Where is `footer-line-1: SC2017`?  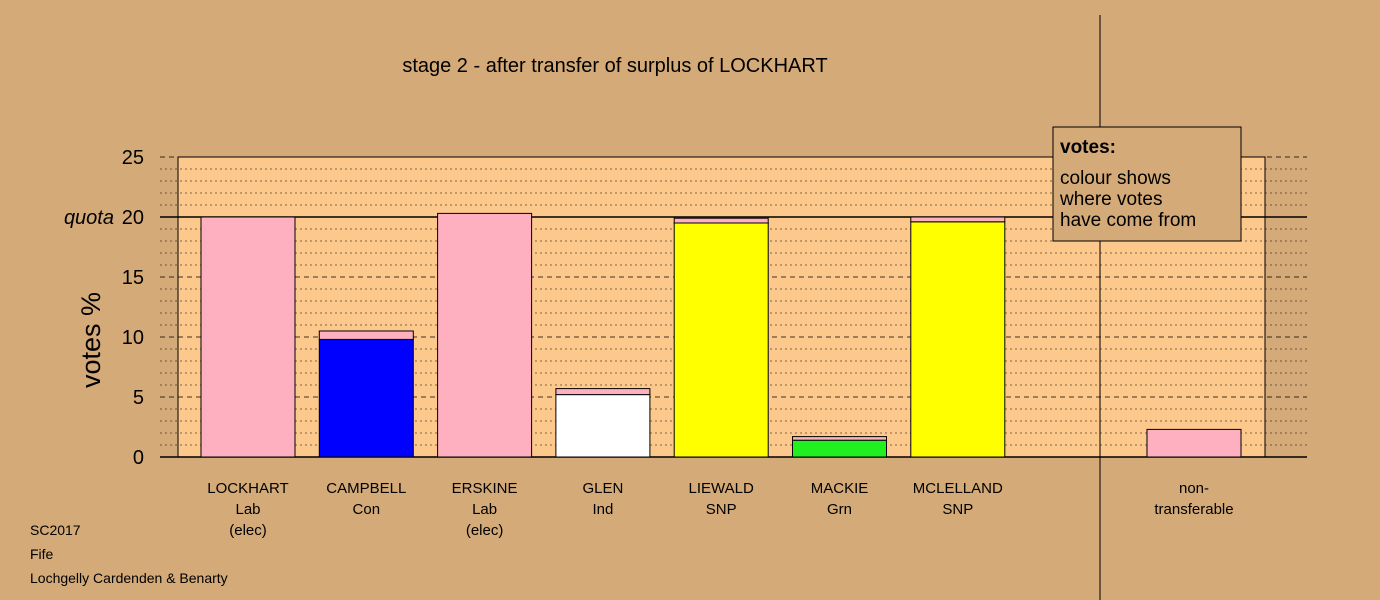 footer-line-1: SC2017 is located at coordinates (55, 530).